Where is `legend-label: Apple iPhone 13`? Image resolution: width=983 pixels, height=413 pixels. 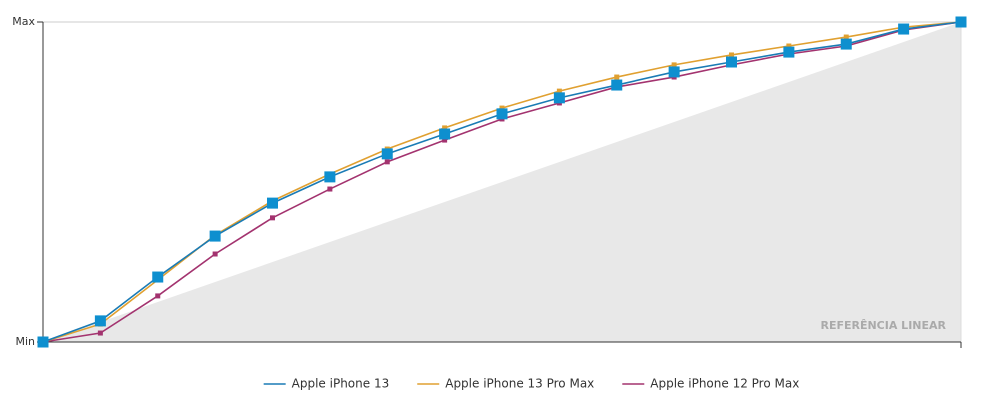
legend-label: Apple iPhone 13 is located at coordinates (341, 384).